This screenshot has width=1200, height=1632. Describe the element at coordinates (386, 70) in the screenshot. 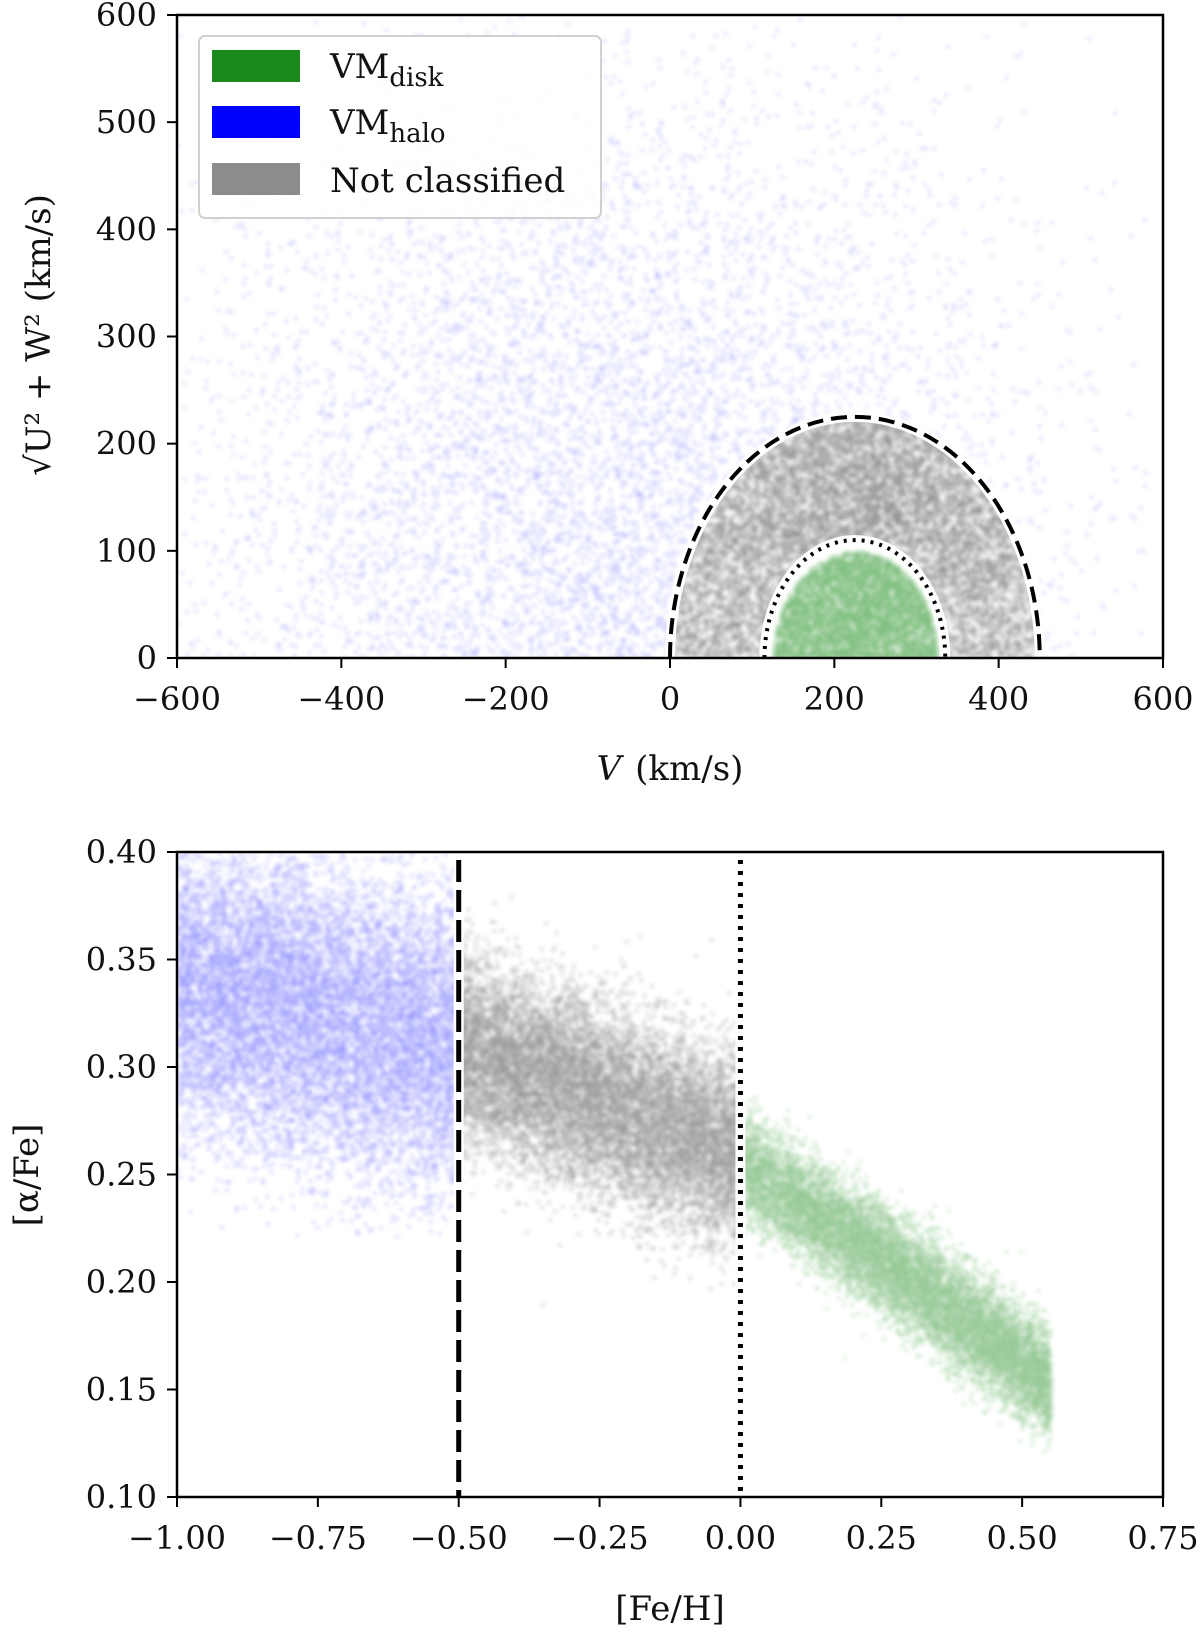

I see `legend-label-disk: VMdisk` at that location.